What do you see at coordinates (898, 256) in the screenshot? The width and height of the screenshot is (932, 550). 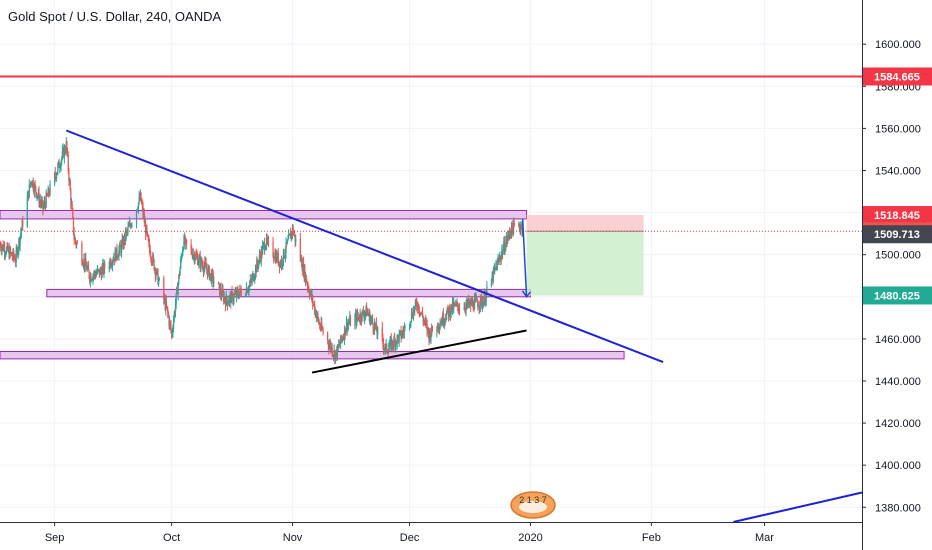 I see `y-tick-label: 1500.000` at bounding box center [898, 256].